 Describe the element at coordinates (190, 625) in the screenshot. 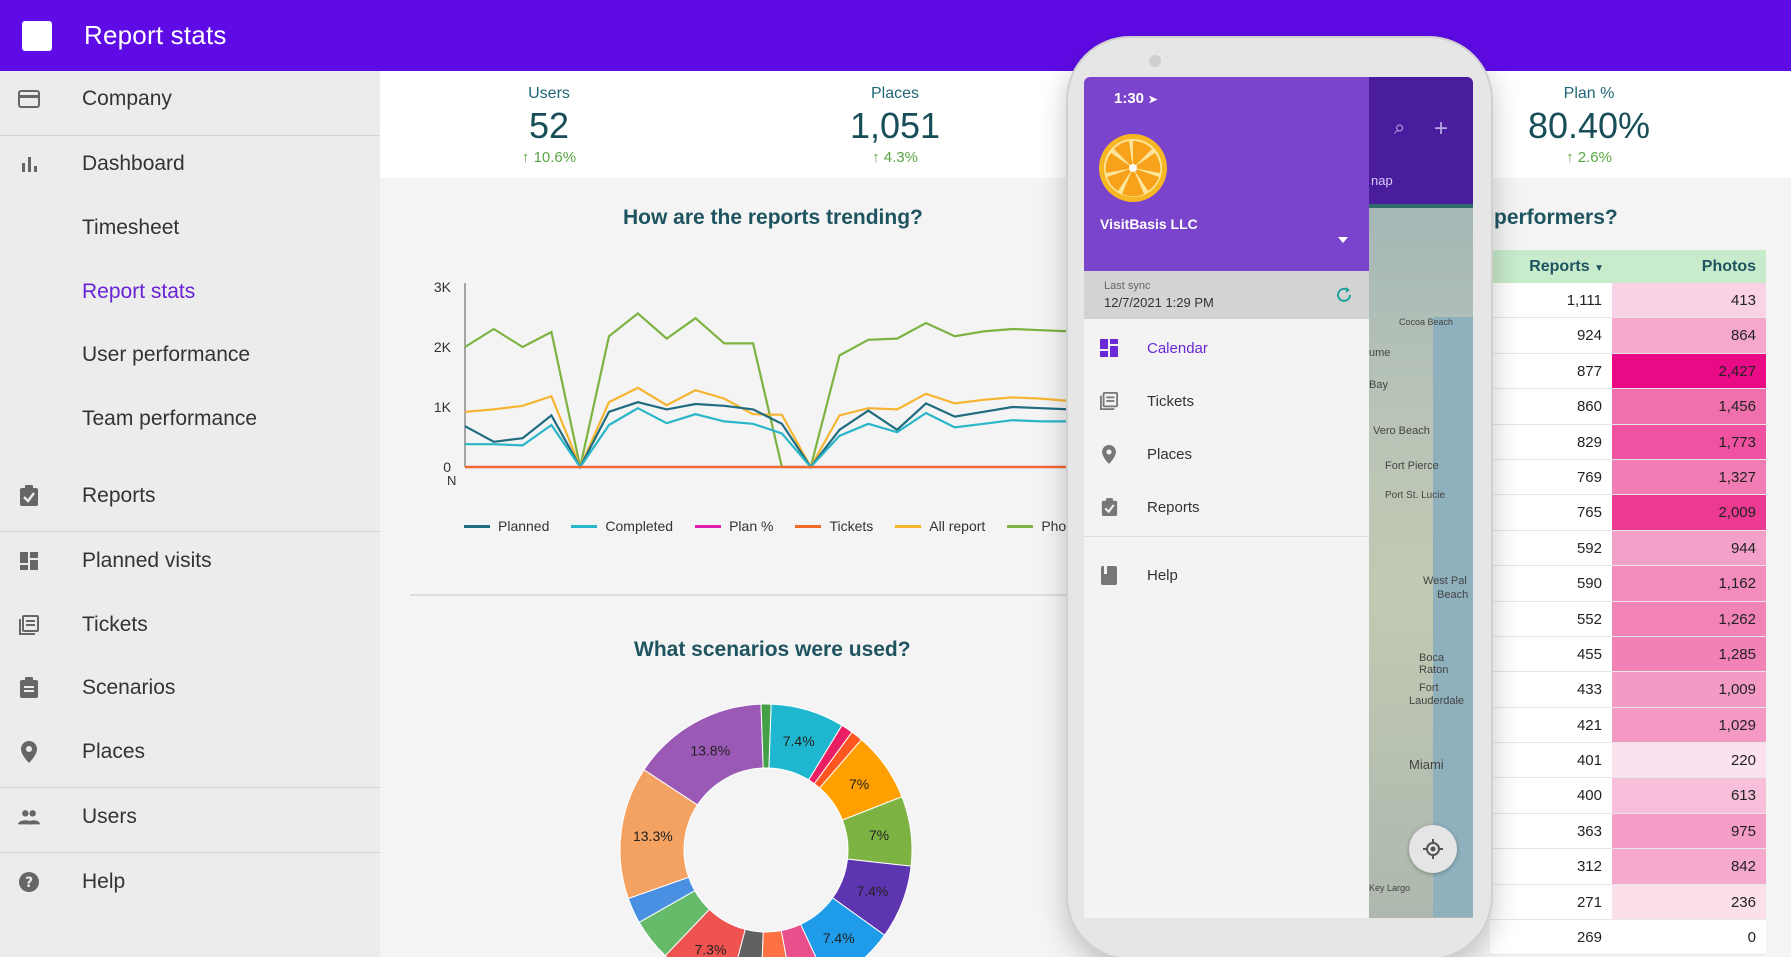

I see `sidebar-item-tickets: Tickets` at that location.